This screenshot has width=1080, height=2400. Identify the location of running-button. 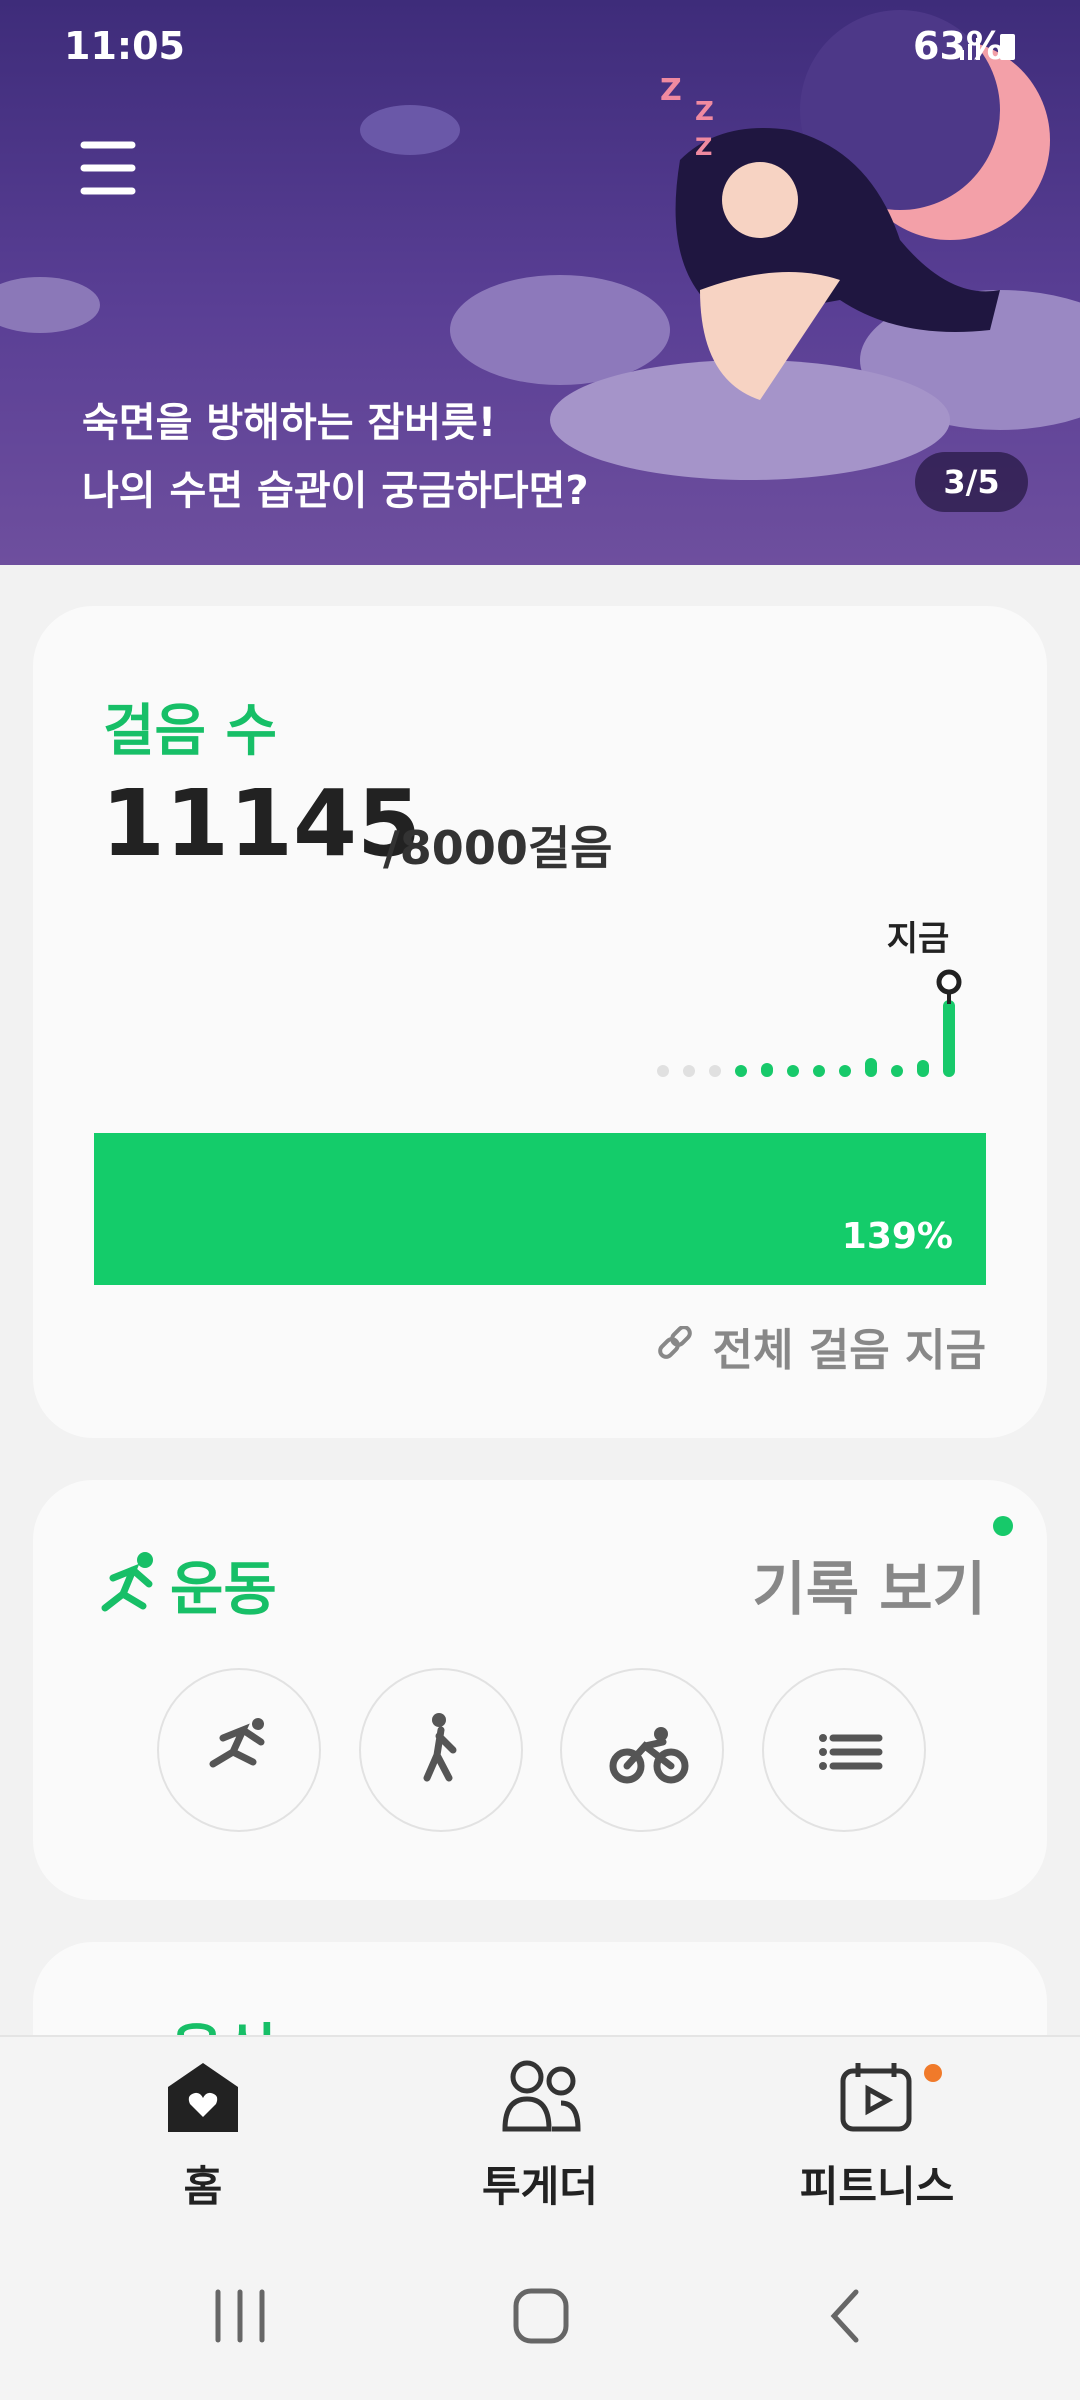
(239, 1750).